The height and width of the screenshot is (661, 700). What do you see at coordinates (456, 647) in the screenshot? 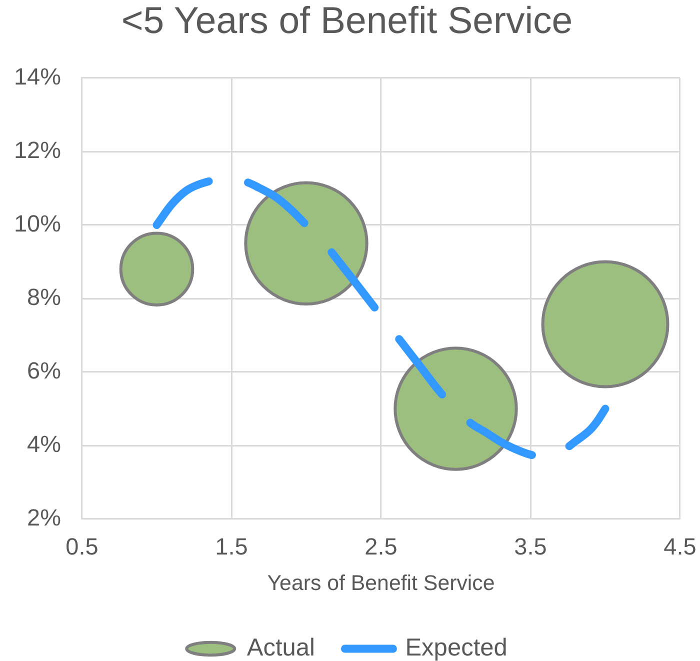
I see `legend-label: Expected` at bounding box center [456, 647].